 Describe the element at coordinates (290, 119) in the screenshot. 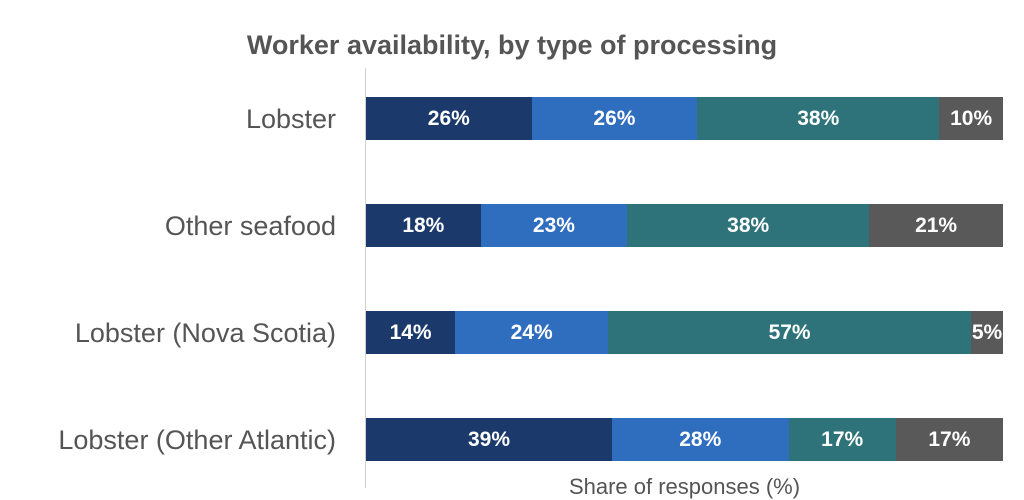

I see `category-label: Lobster` at that location.